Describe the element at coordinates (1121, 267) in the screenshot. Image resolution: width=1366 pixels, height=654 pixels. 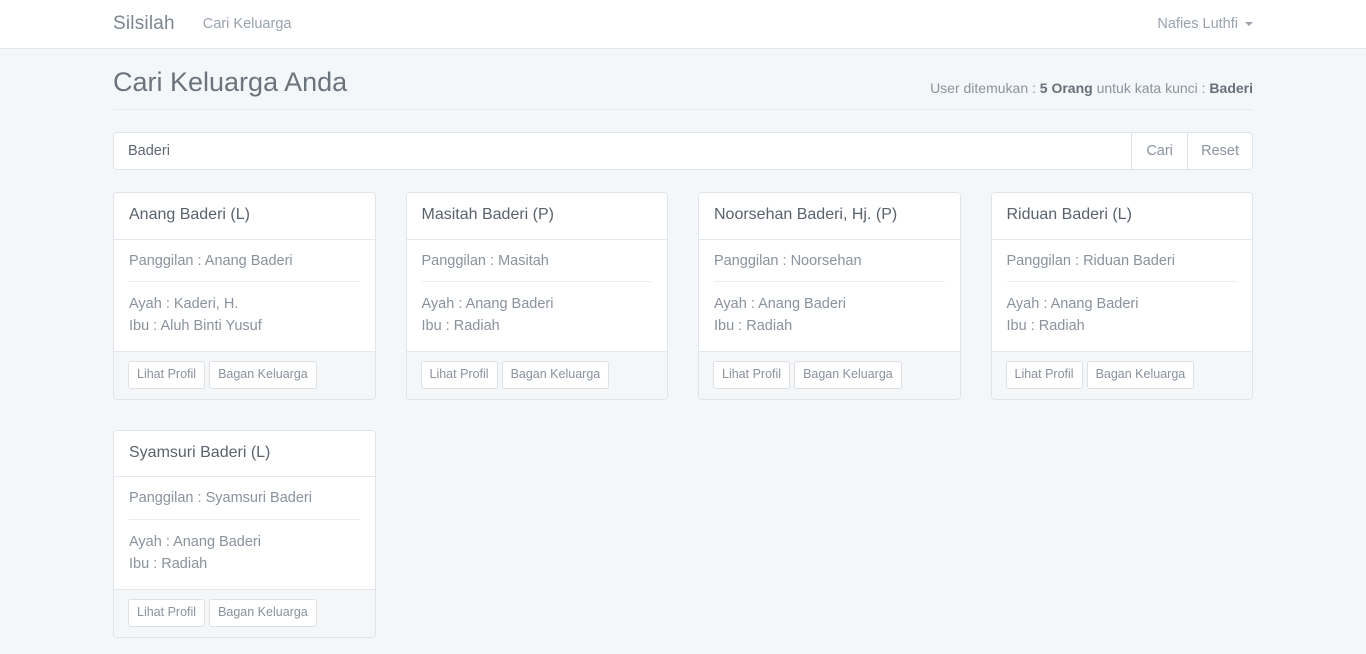
I see `person-nickname: Panggilan : Riduan Baderi` at that location.